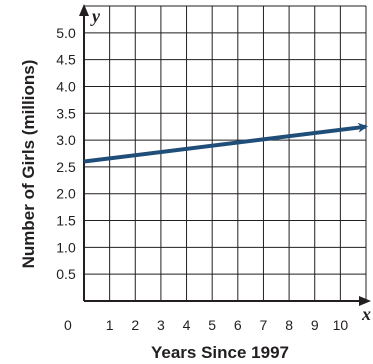  What do you see at coordinates (66, 60) in the screenshot?
I see `y-tick-label: 4.5` at bounding box center [66, 60].